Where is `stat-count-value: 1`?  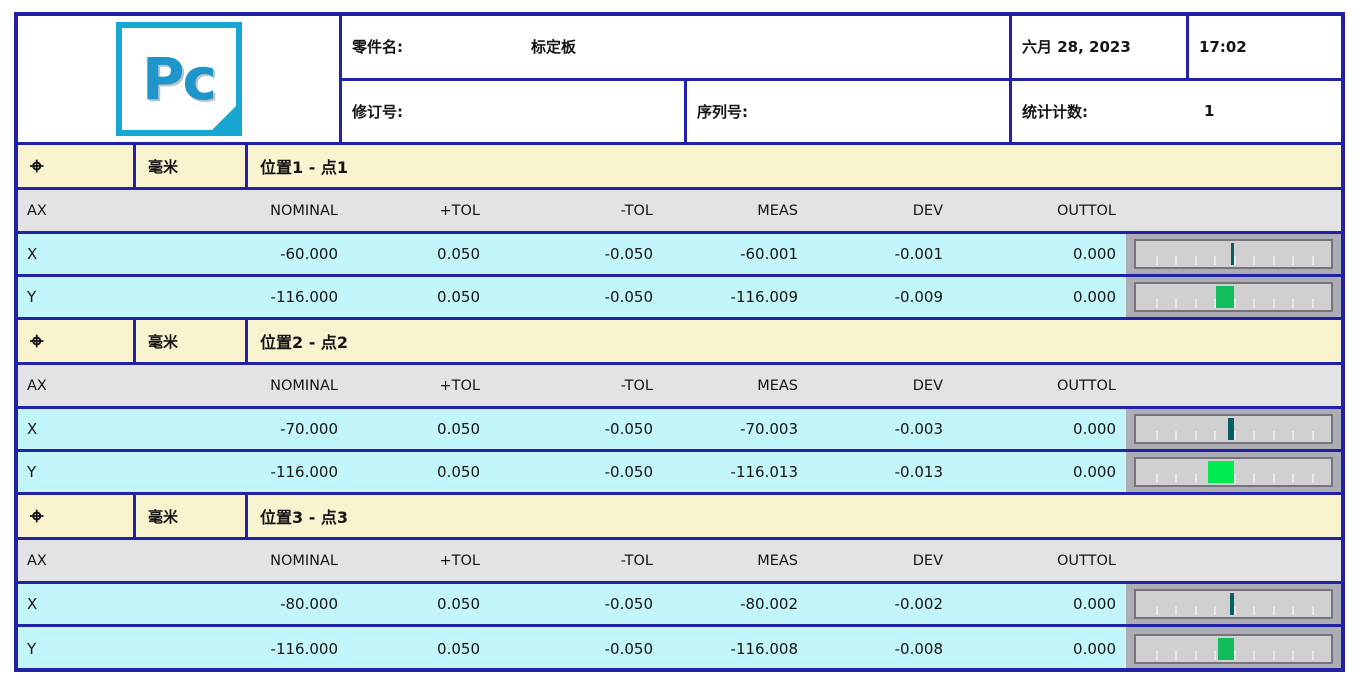
stat-count-value: 1 is located at coordinates (1209, 111).